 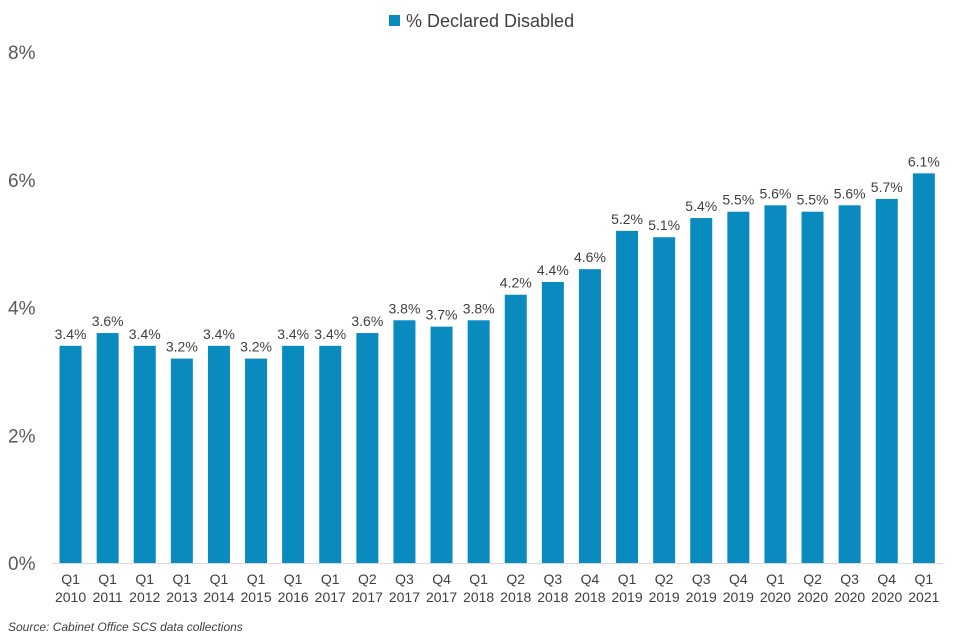 What do you see at coordinates (144, 597) in the screenshot?
I see `x-tick-year: 2012` at bounding box center [144, 597].